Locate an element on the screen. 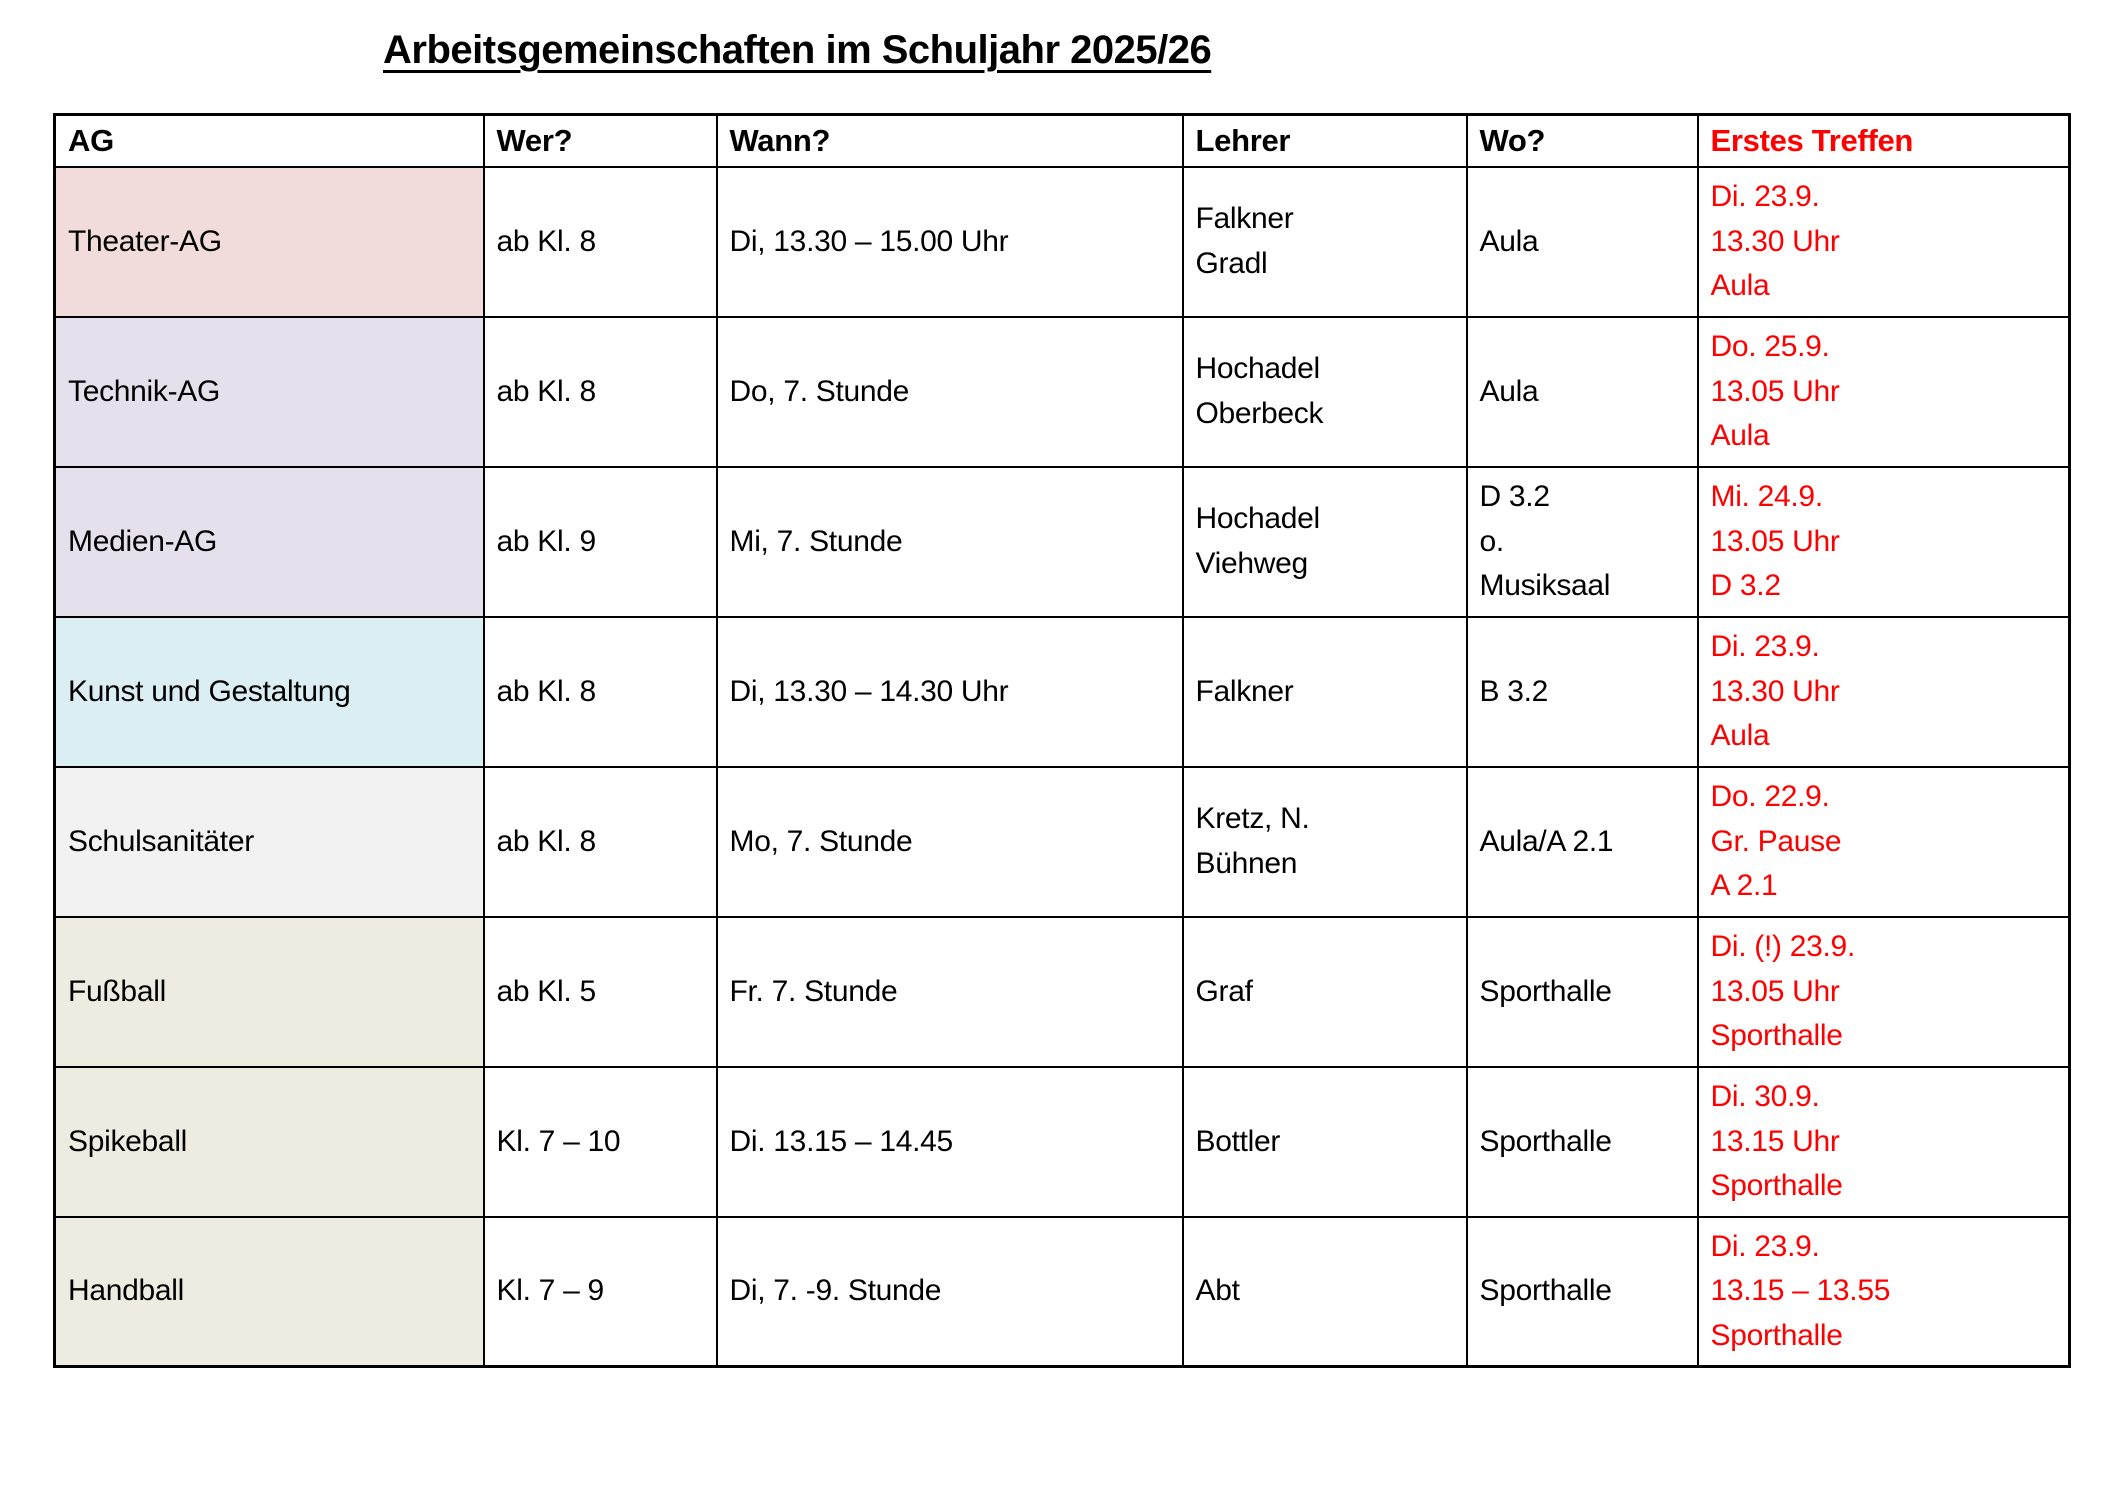 This screenshot has height=1500, width=2121. ag-cell: Handball is located at coordinates (269, 1291).